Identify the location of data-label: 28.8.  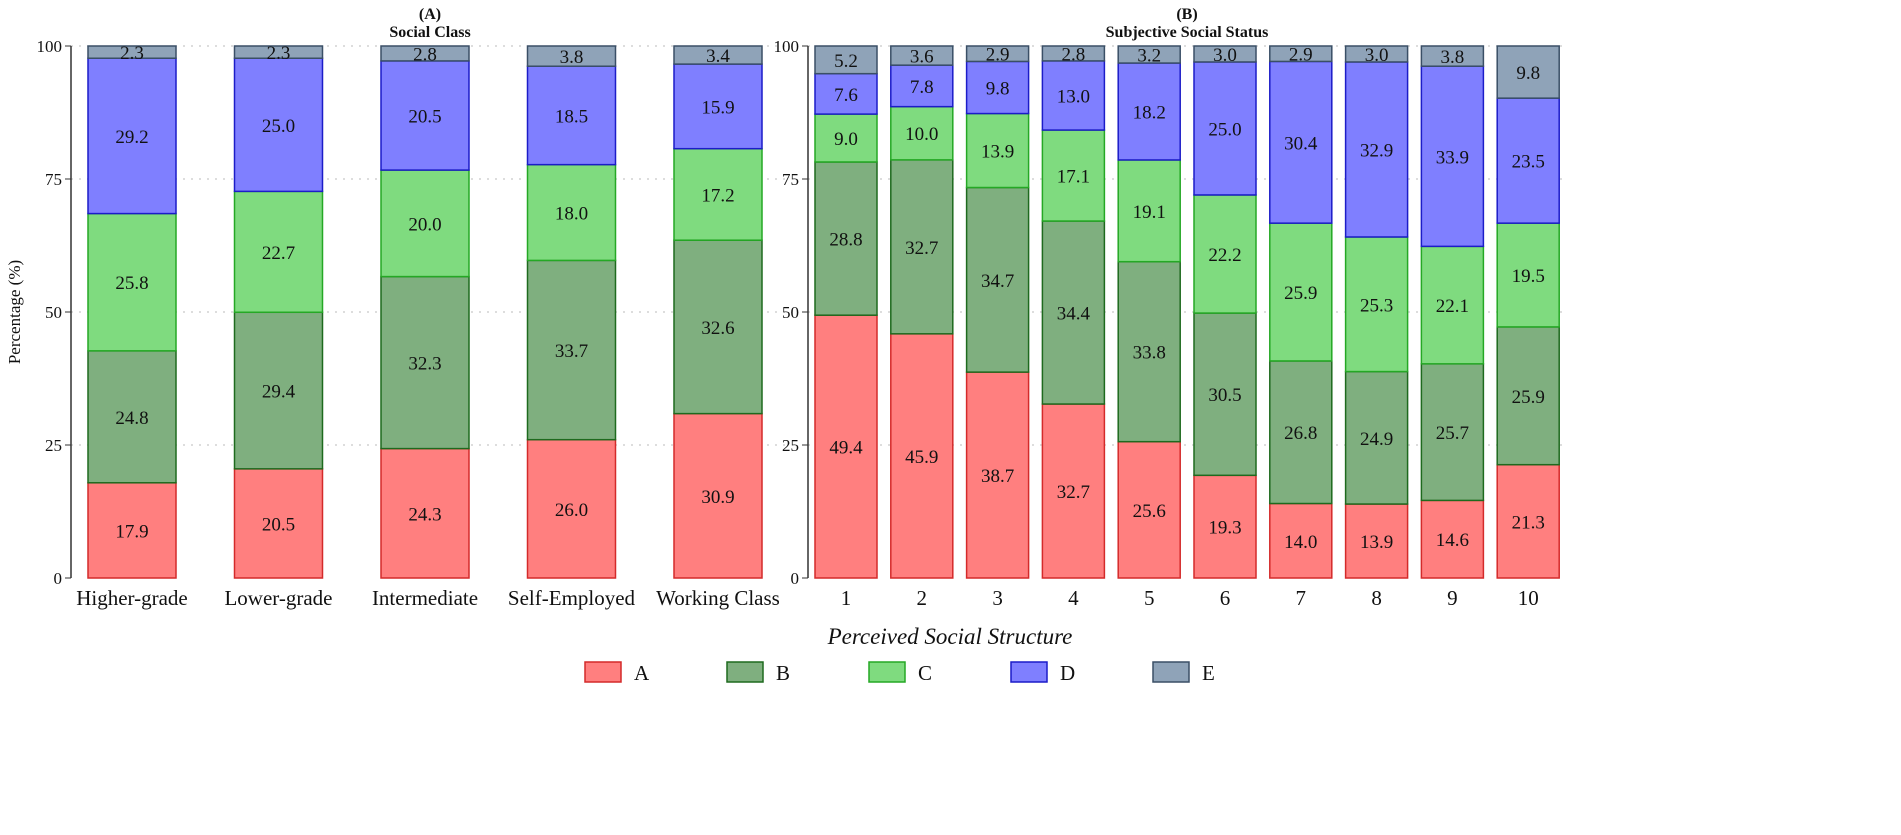
(845, 240).